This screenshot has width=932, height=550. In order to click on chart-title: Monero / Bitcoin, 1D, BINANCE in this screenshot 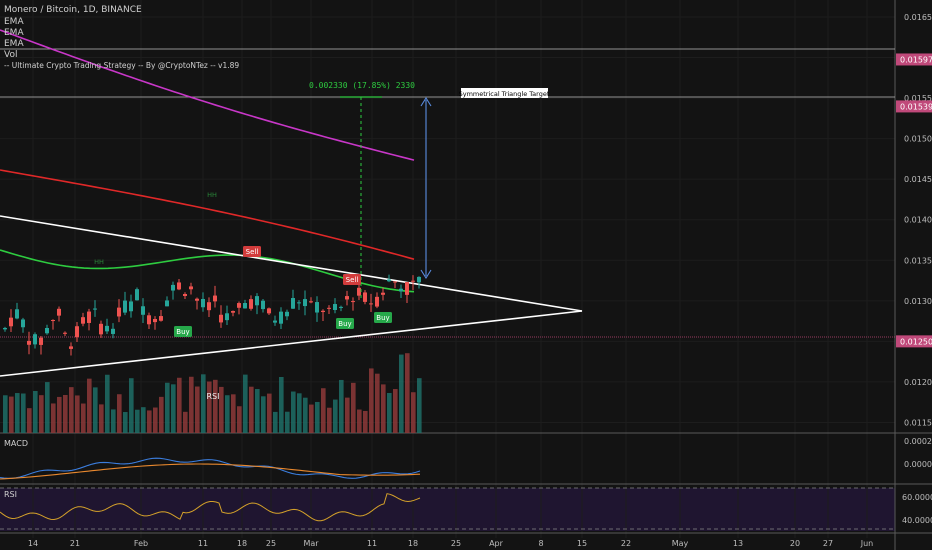, I will do `click(73, 10)`.